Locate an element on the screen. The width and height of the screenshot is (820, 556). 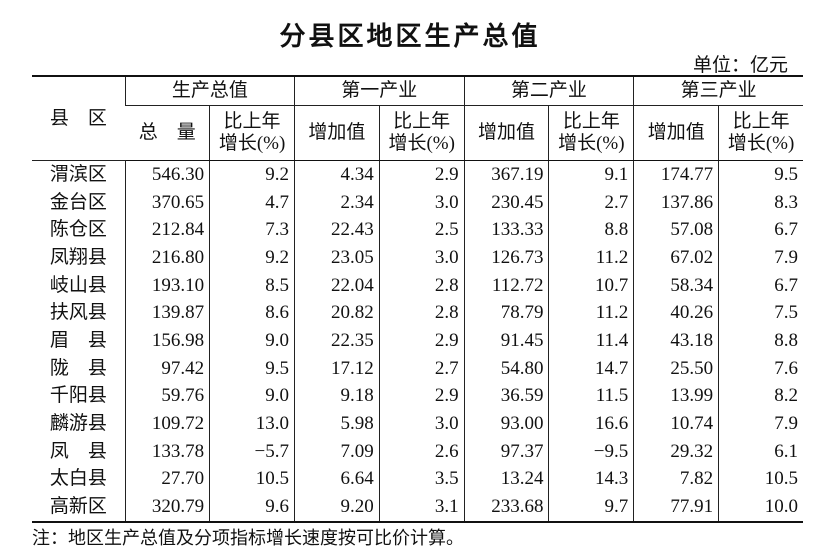
corner-cell: 县 区 is located at coordinates (79, 118).